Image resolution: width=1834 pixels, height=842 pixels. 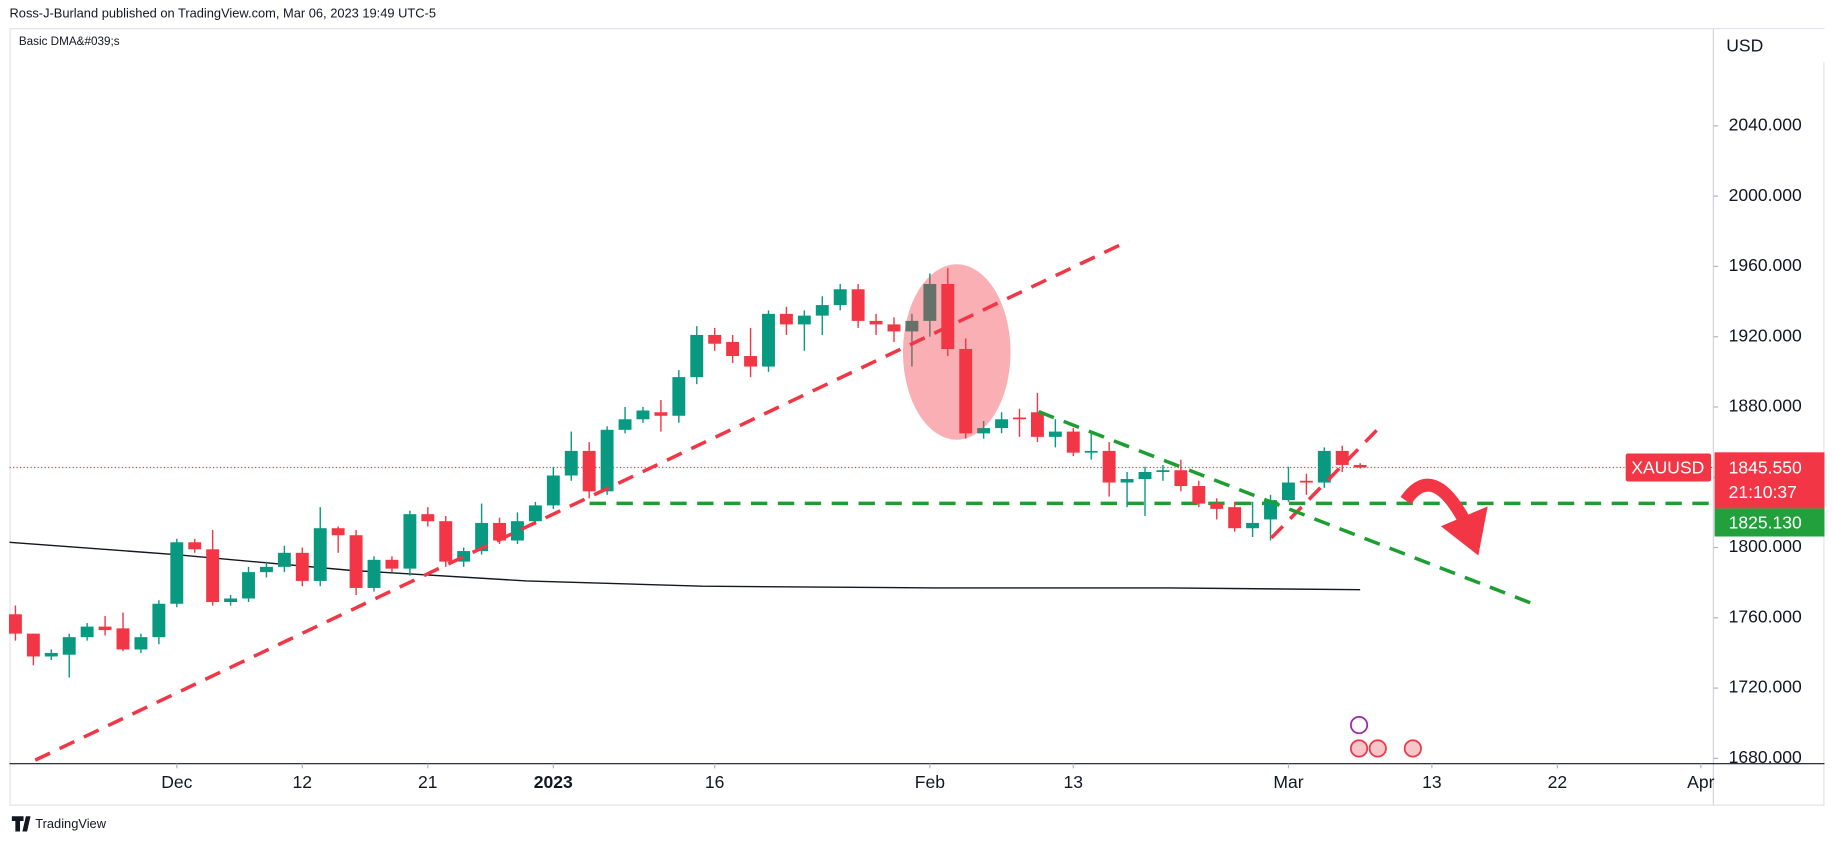 I want to click on x-tick-label: Apr, so click(x=1700, y=782).